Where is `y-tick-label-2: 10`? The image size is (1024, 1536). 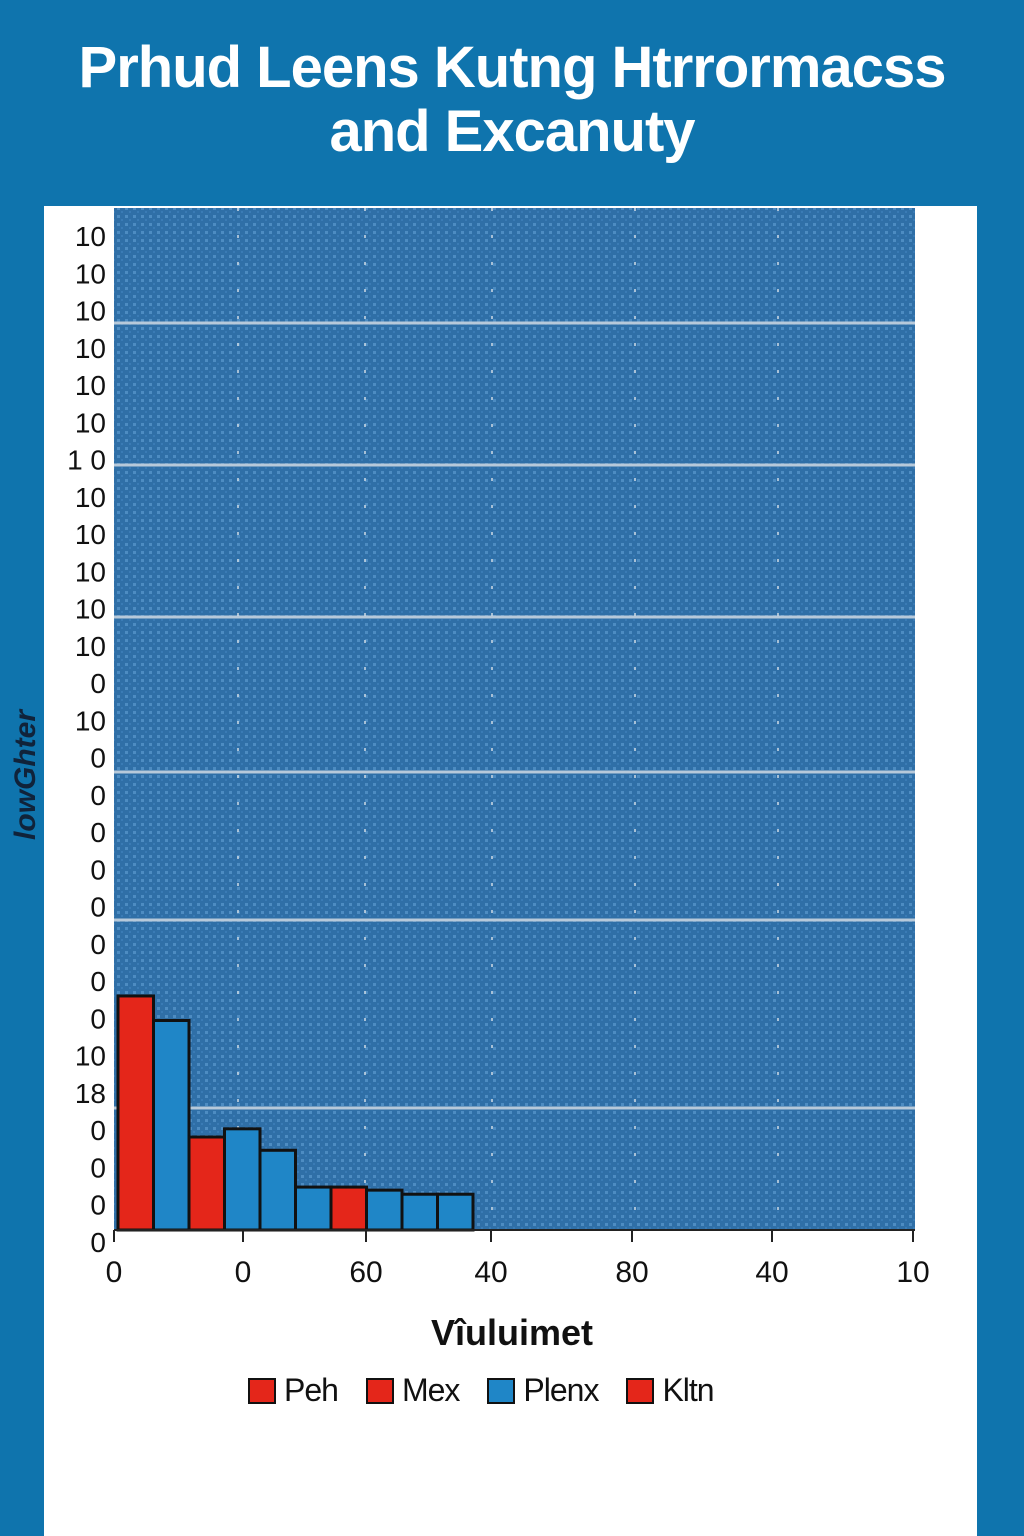
y-tick-label-2: 10 is located at coordinates (90, 311).